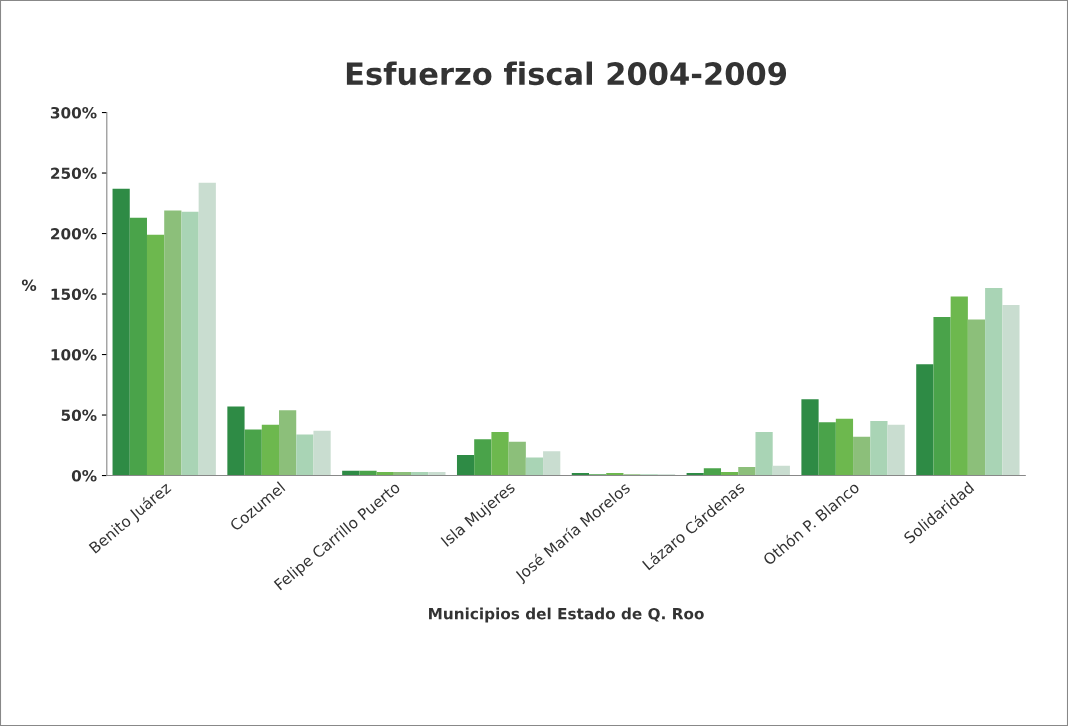 The height and width of the screenshot is (726, 1068). Describe the element at coordinates (74, 355) in the screenshot. I see `y-tick-label: 100%` at that location.